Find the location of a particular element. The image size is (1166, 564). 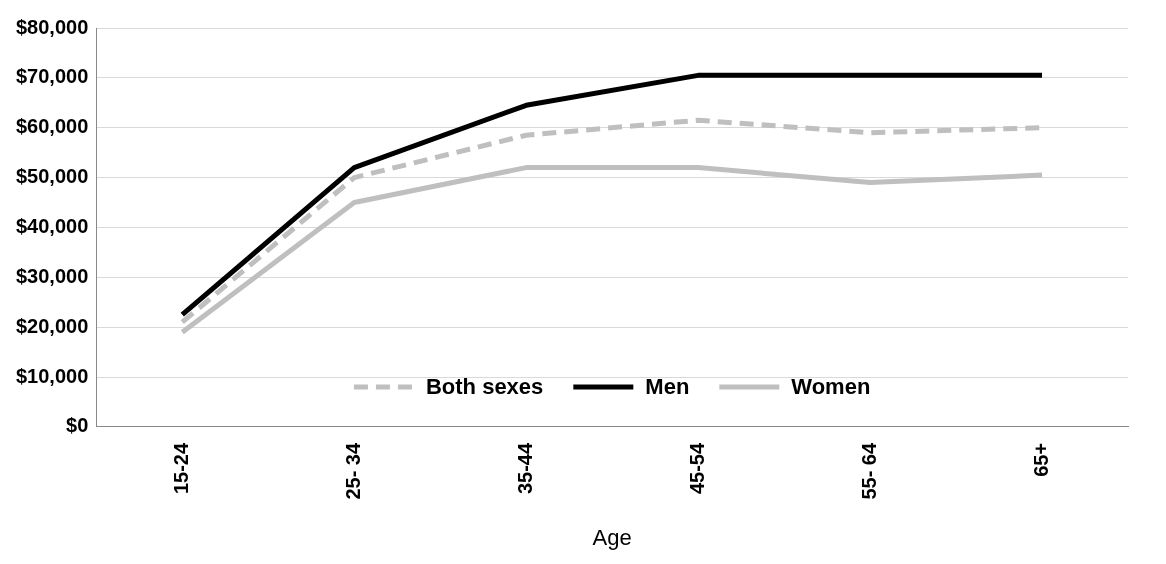

y-tick-label: $30,000 is located at coordinates (52, 275).